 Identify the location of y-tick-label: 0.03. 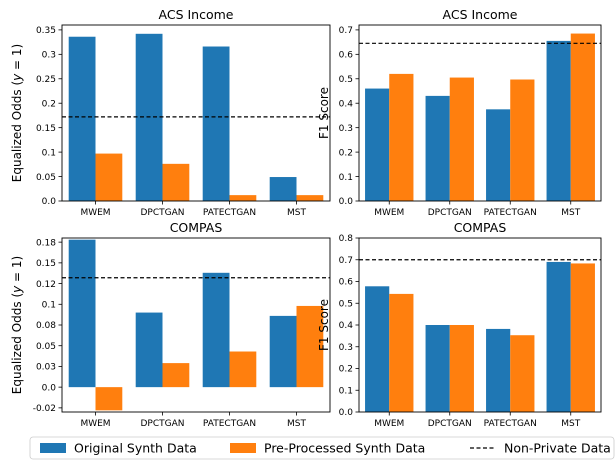
(46, 368).